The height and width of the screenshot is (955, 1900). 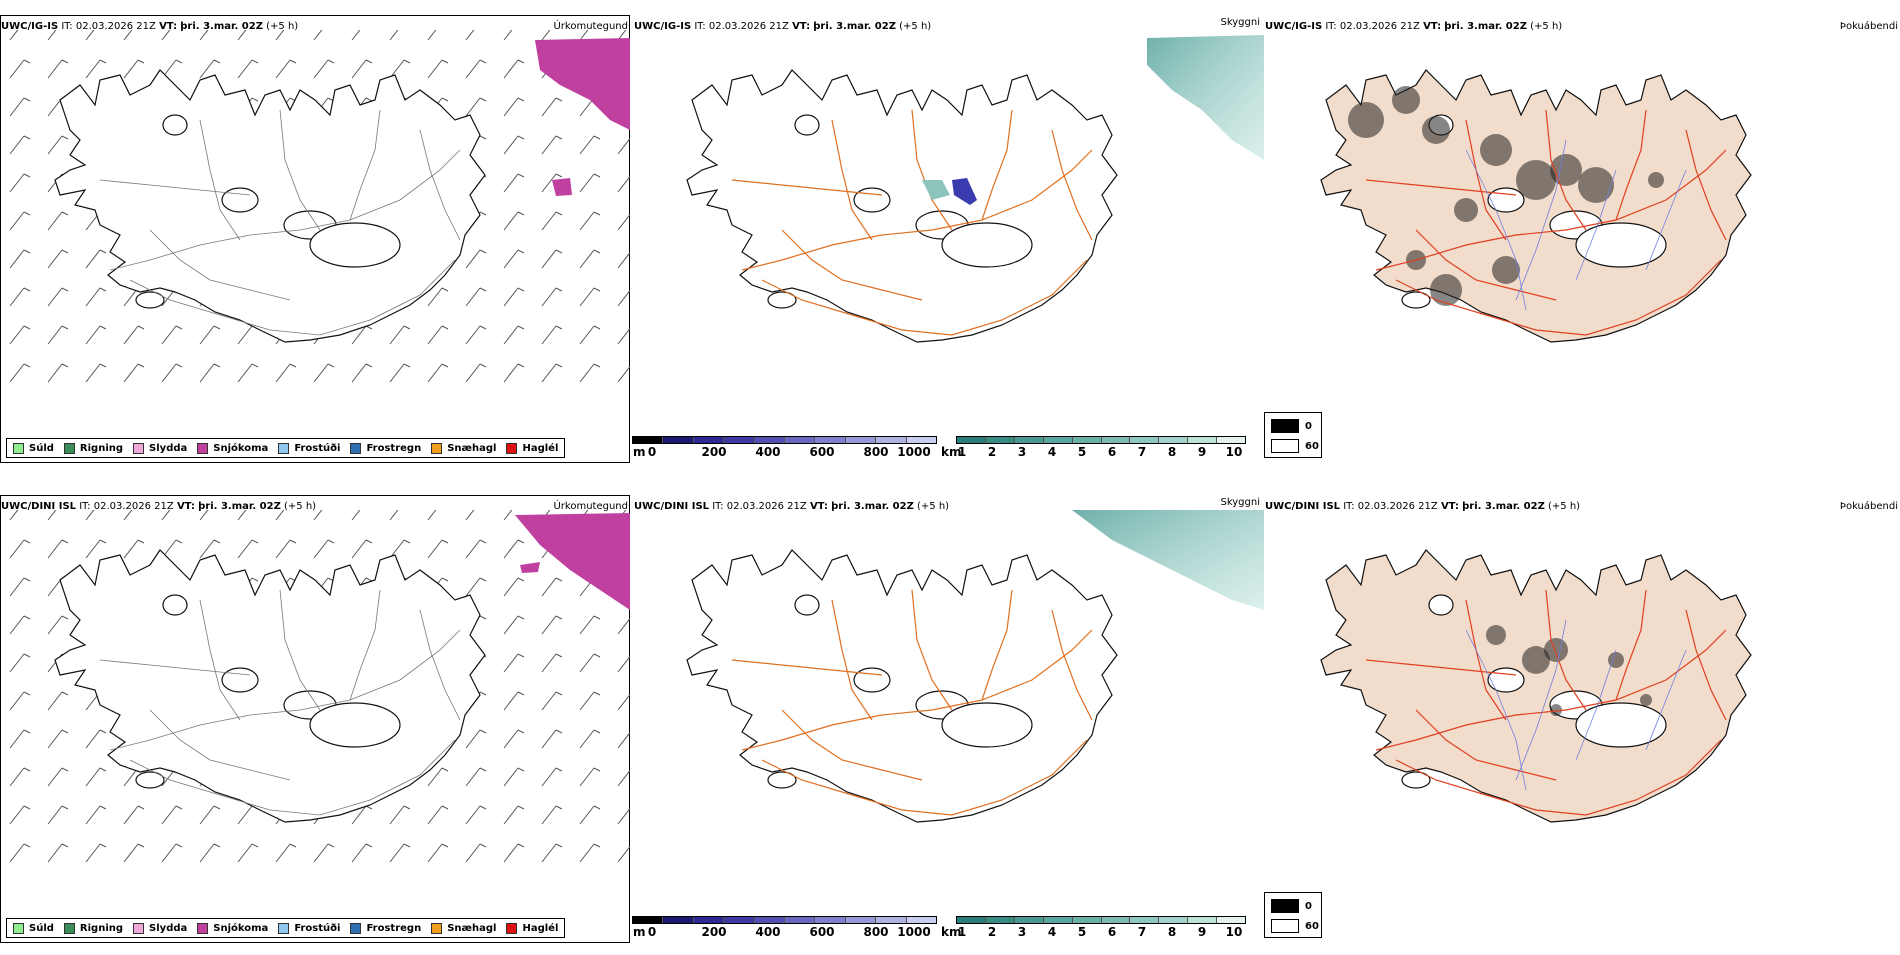 What do you see at coordinates (1240, 22) in the screenshot?
I see `visibility-title: Skyggni` at bounding box center [1240, 22].